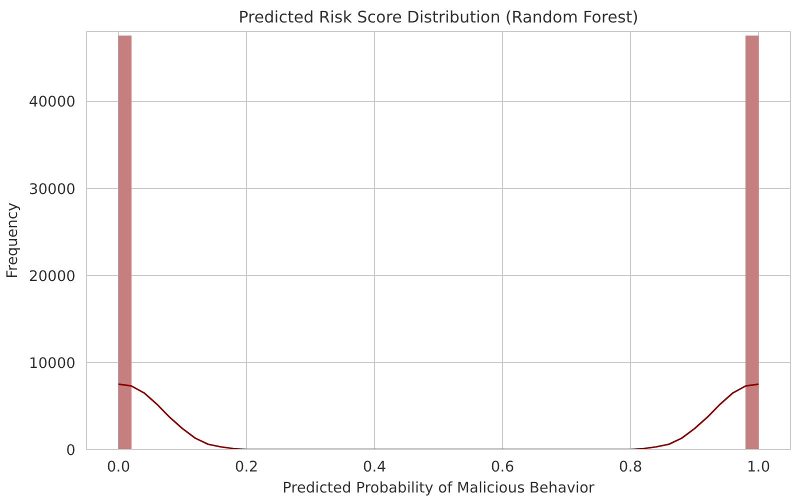 The width and height of the screenshot is (795, 499). Describe the element at coordinates (52, 363) in the screenshot. I see `y-tick-label: 10000` at that location.